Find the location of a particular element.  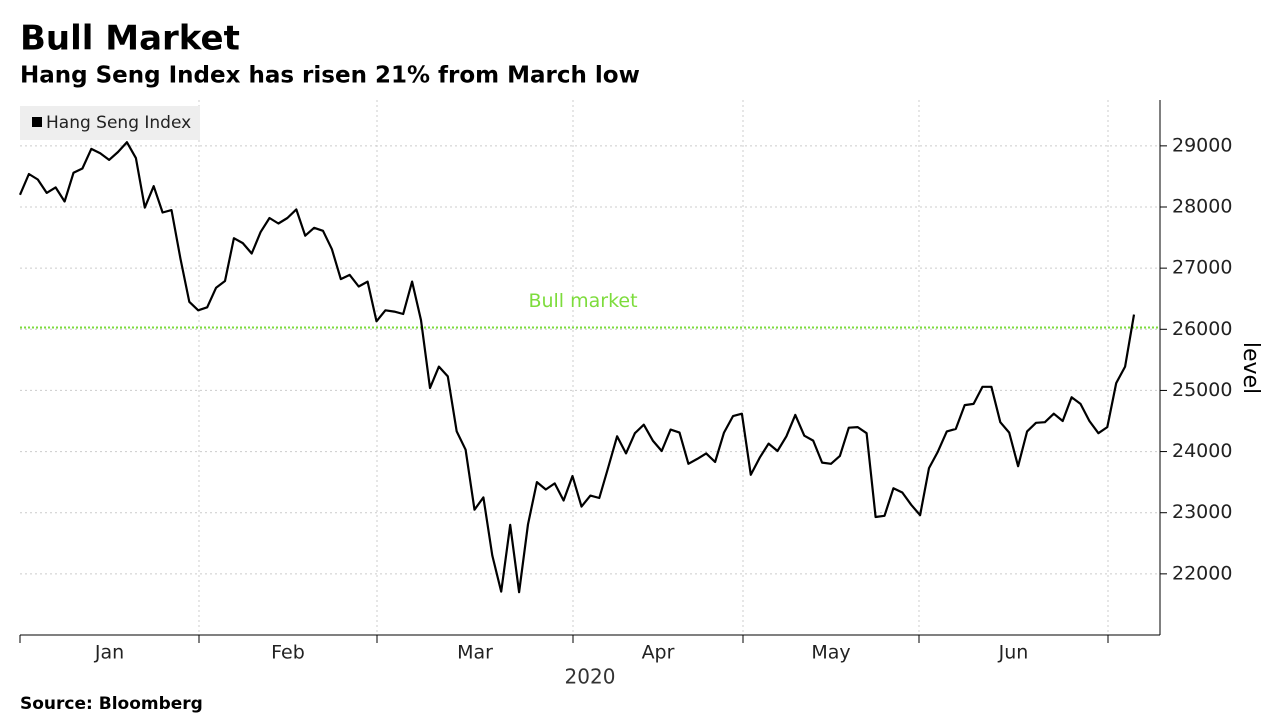

y-tick-label: 24000 is located at coordinates (1202, 451).